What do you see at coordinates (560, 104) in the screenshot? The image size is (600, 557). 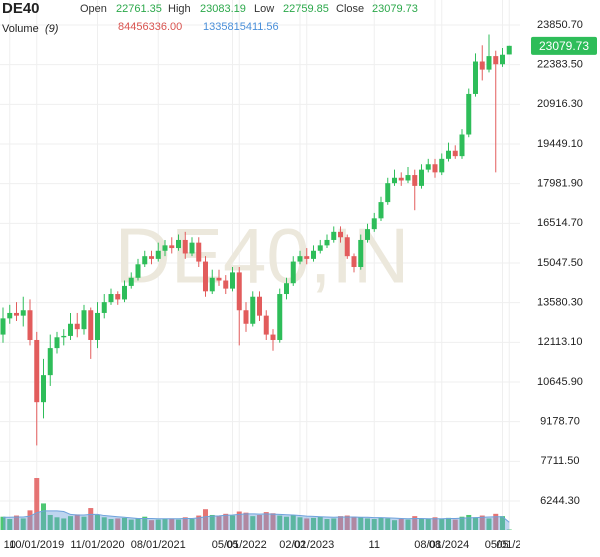 I see `y-tick-label: 20916.30` at bounding box center [560, 104].